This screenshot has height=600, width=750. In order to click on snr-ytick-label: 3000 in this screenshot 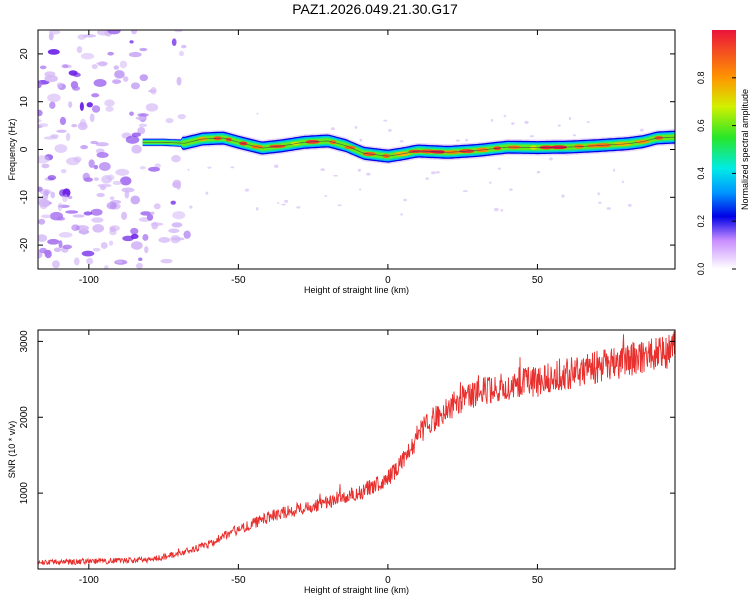, I will do `click(24, 341)`.